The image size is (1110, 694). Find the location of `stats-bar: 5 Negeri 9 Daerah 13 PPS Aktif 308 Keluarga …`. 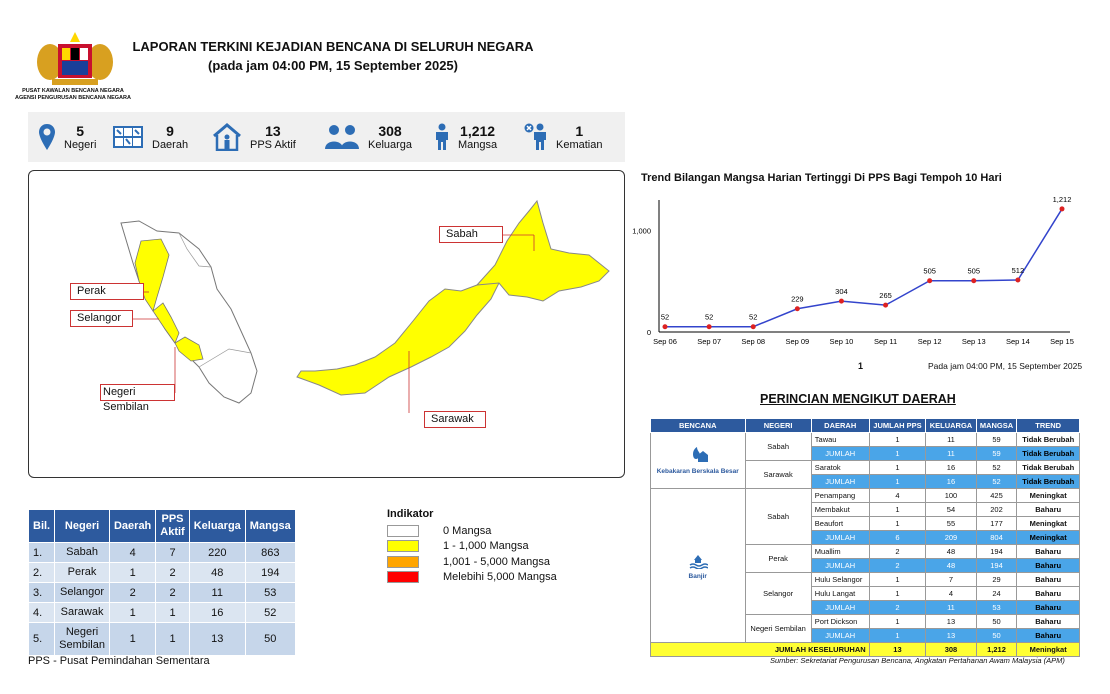

stats-bar: 5 Negeri 9 Daerah 13 PPS Aktif 308 Keluarga … is located at coordinates (326, 137).